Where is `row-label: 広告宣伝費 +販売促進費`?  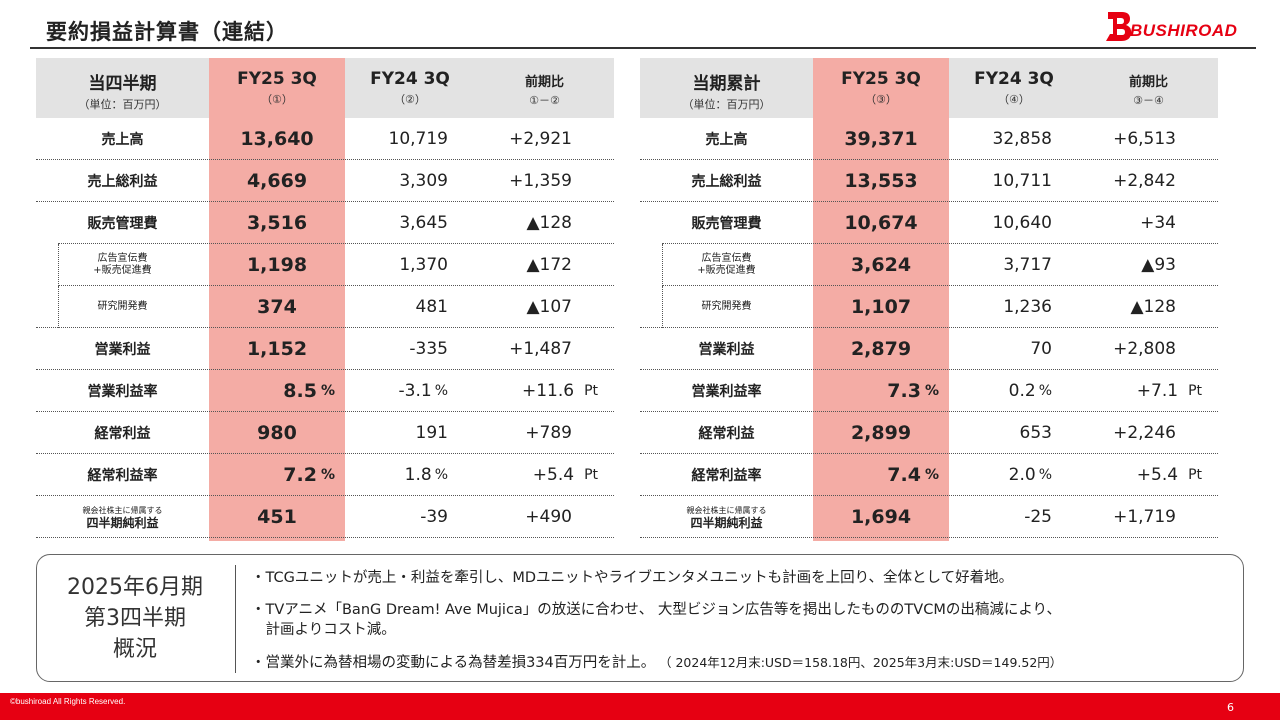
row-label: 広告宣伝費 +販売促進費 is located at coordinates (726, 265).